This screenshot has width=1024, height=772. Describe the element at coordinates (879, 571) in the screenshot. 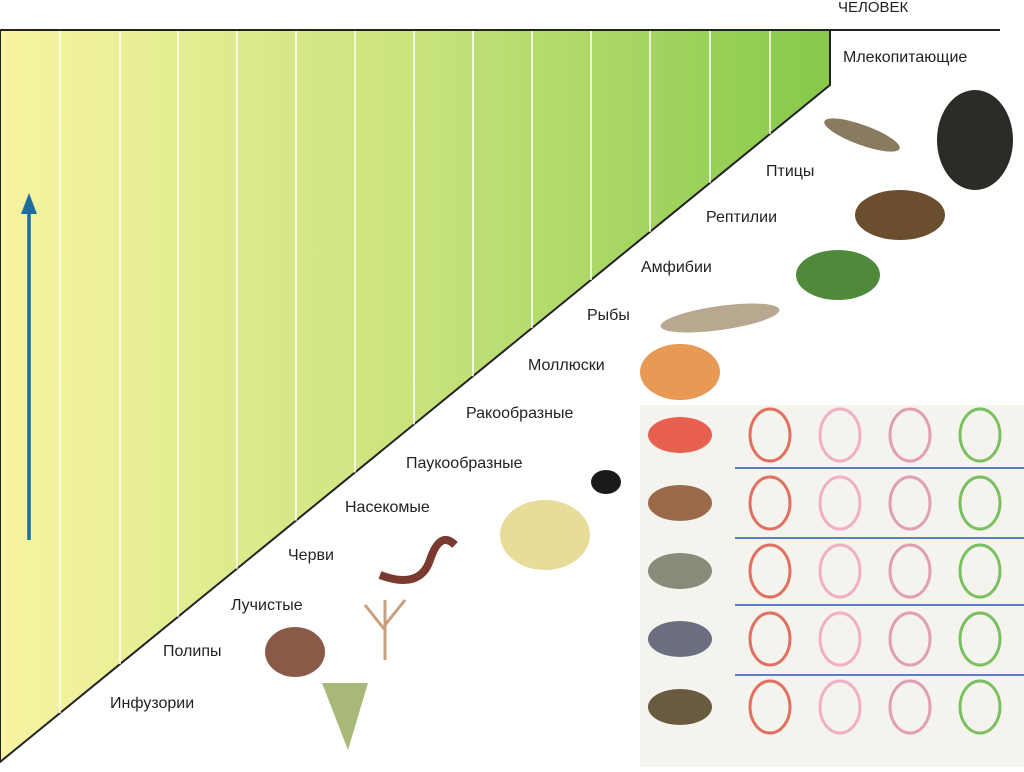

I see `panel-lines` at that location.